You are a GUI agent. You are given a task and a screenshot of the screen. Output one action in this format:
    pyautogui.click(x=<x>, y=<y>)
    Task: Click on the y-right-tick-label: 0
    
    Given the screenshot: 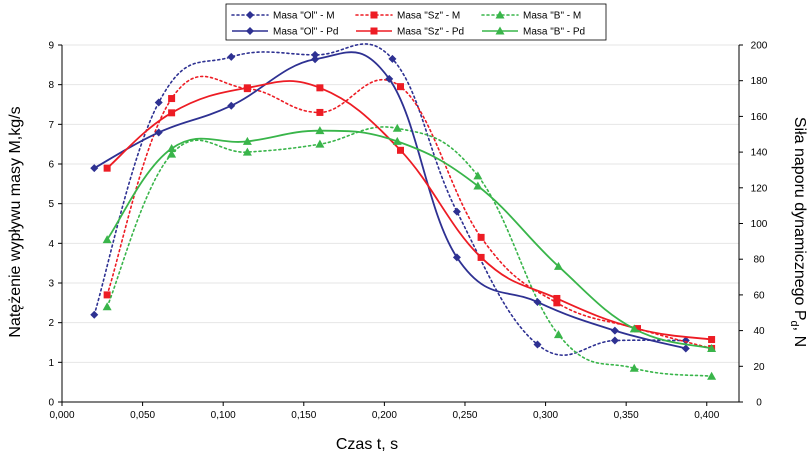 What is the action you would take?
    pyautogui.click(x=759, y=403)
    